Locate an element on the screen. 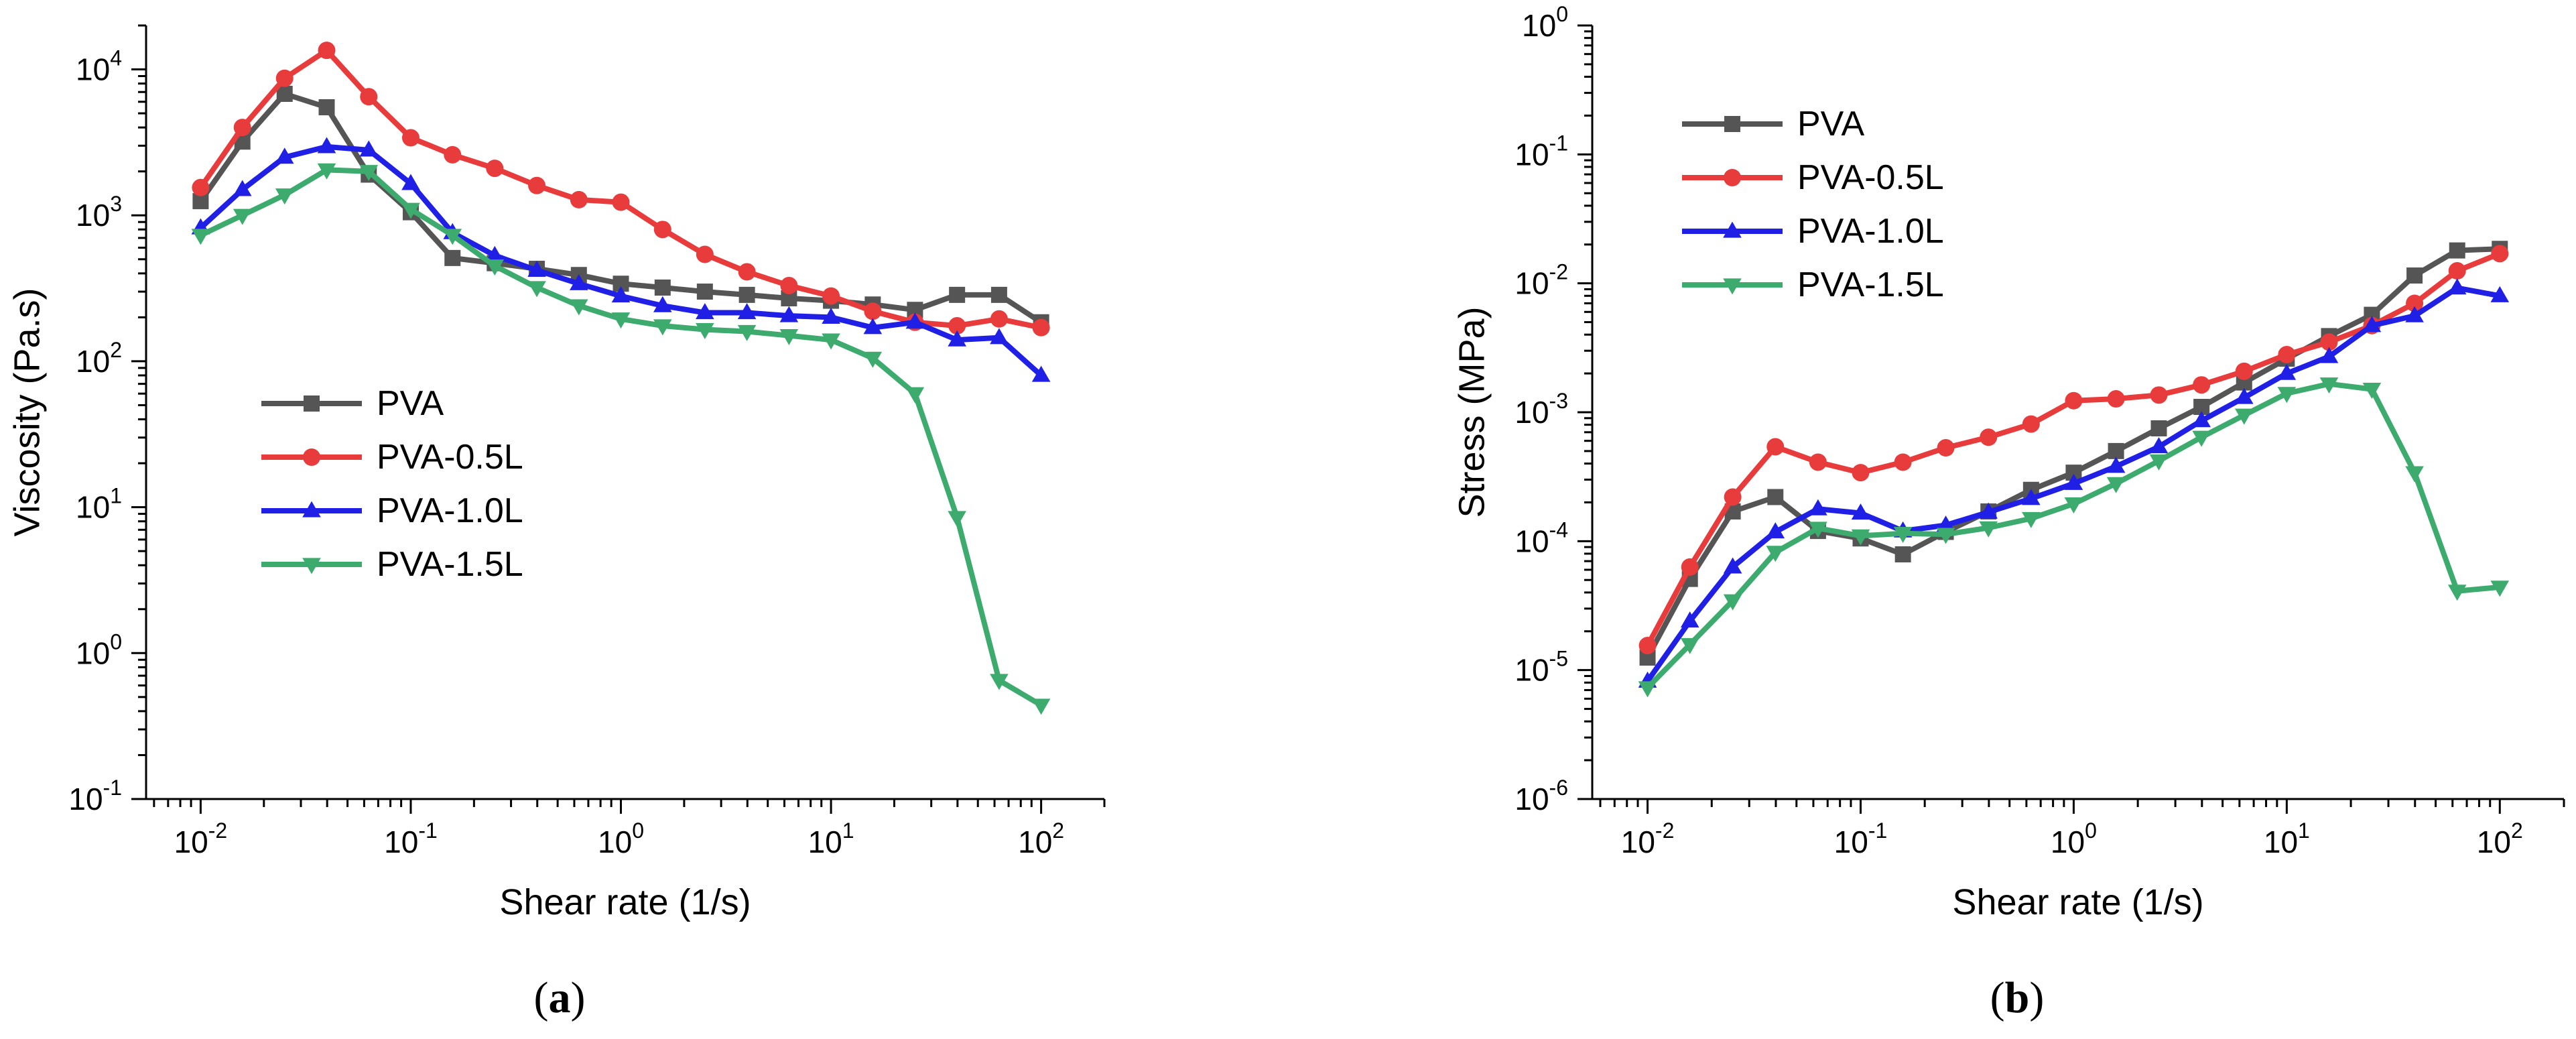  series-PVA-0.5L is located at coordinates (2073, 450).